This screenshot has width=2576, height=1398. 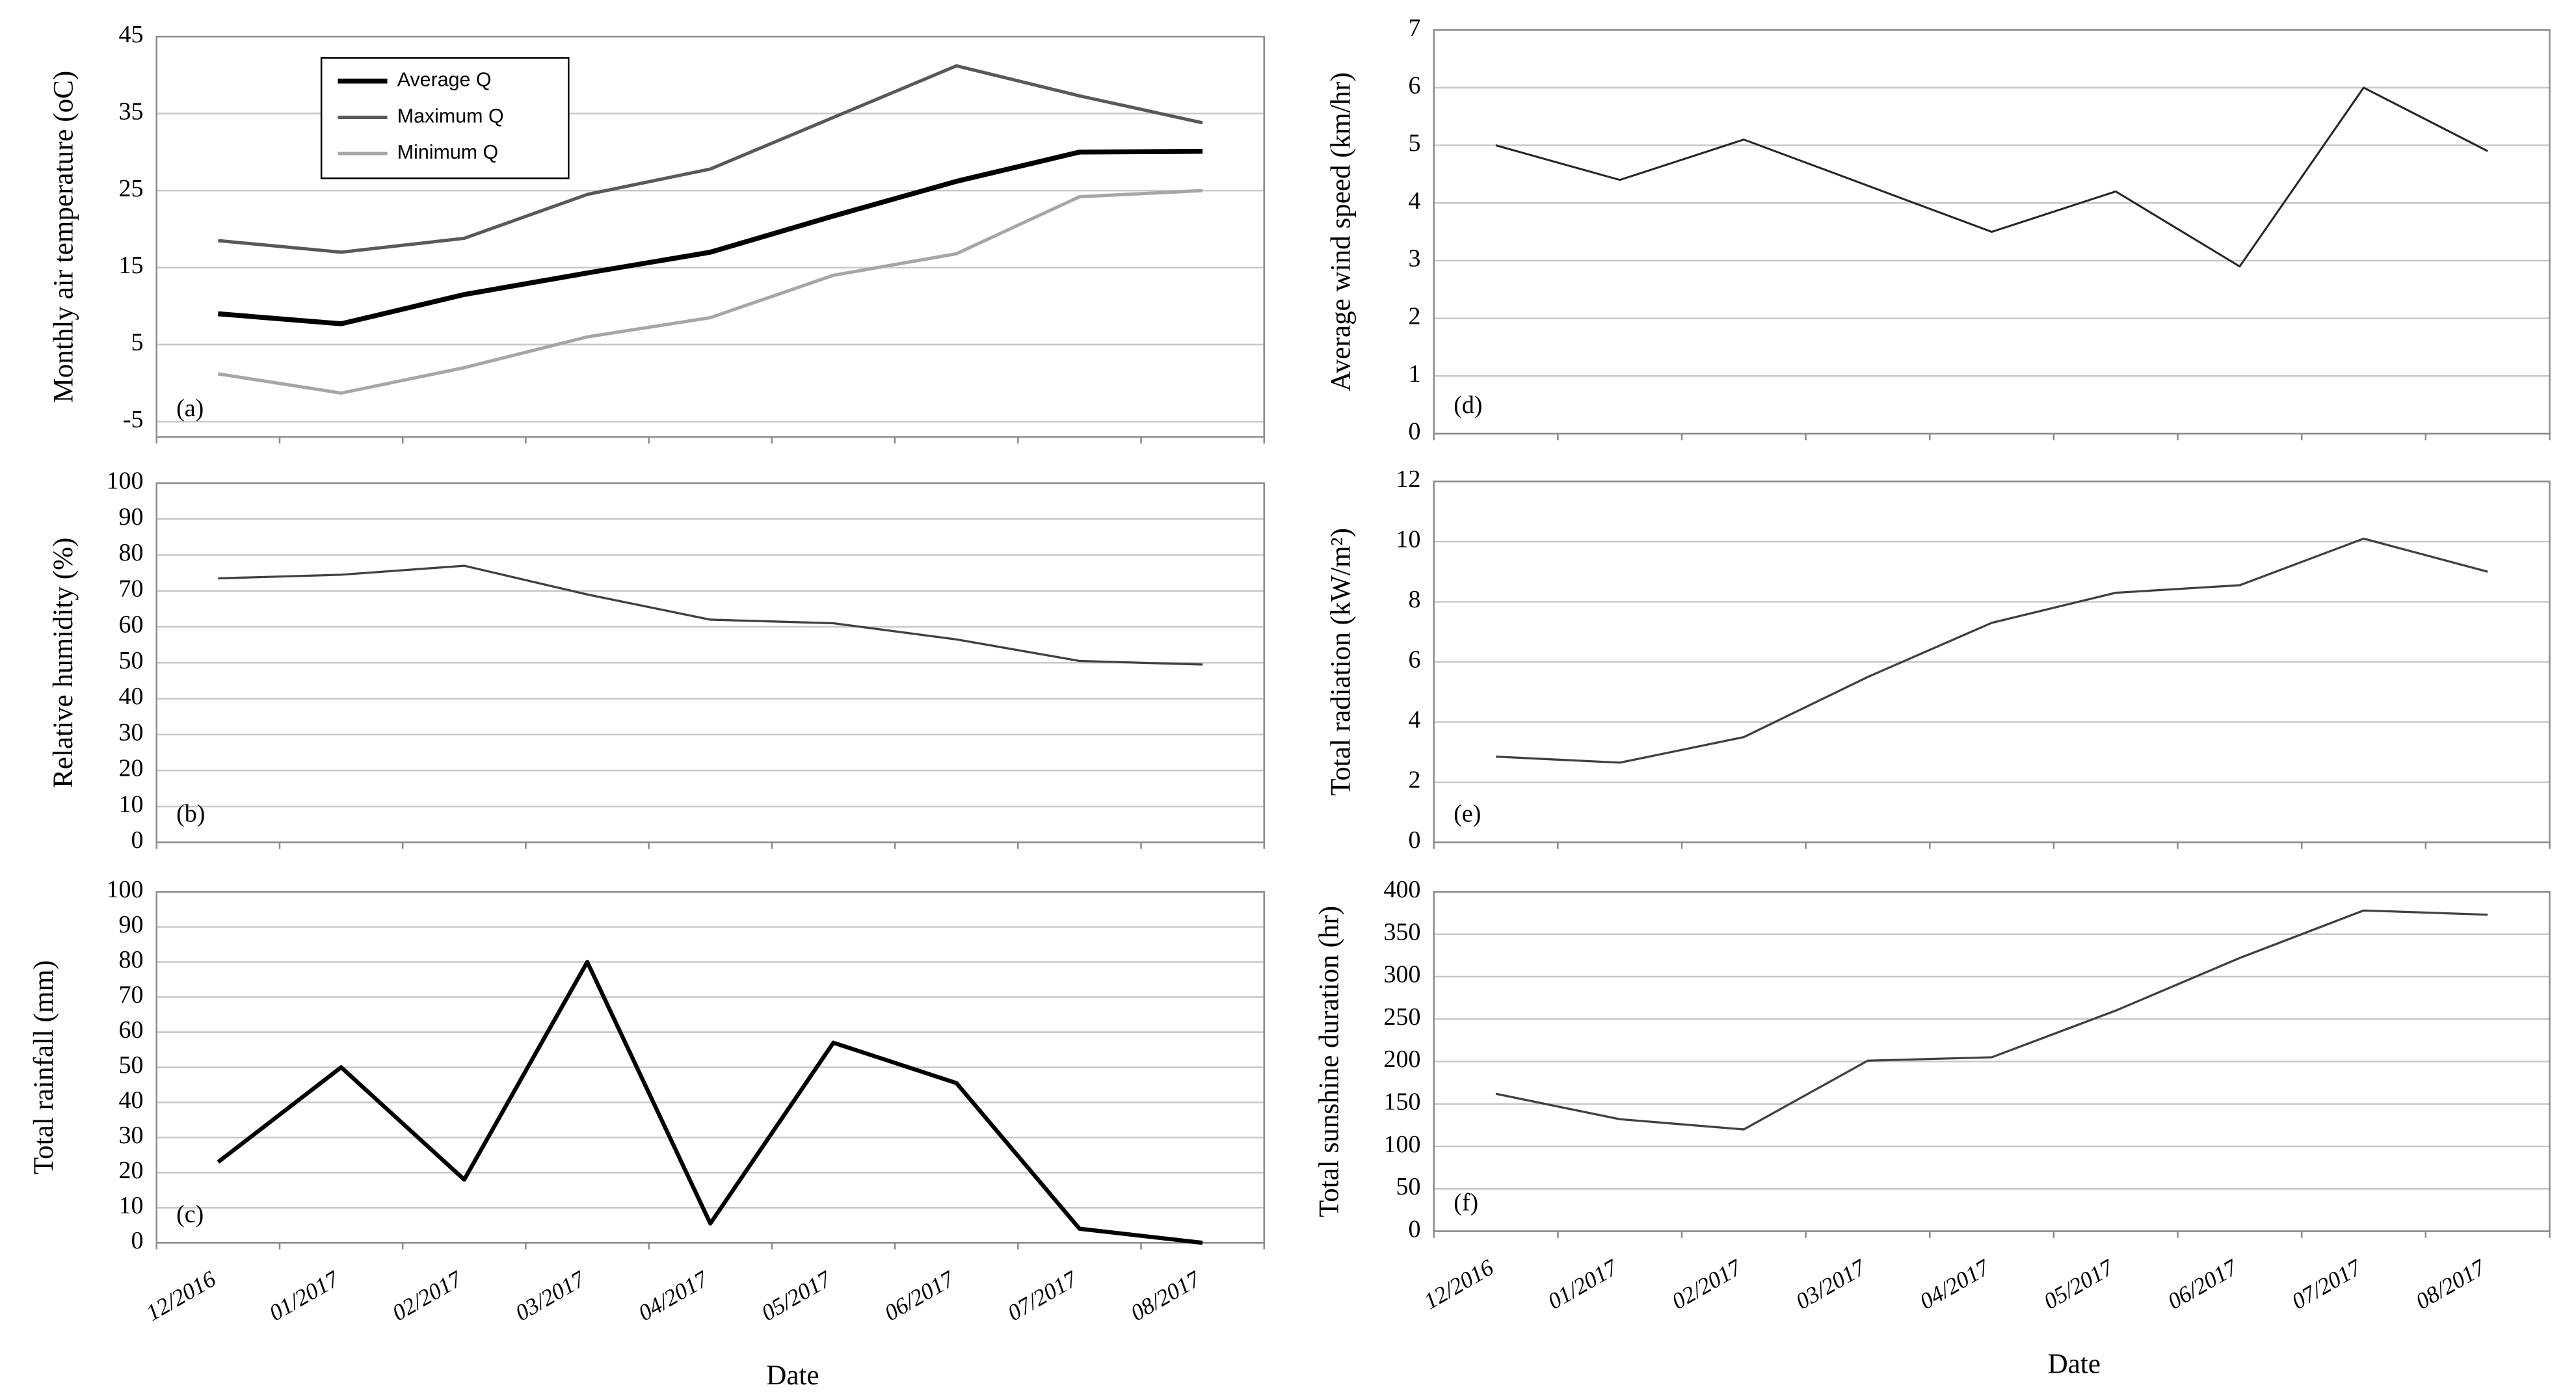 I want to click on y-axis-label: Average wind speed (km/hr), so click(x=1340, y=231).